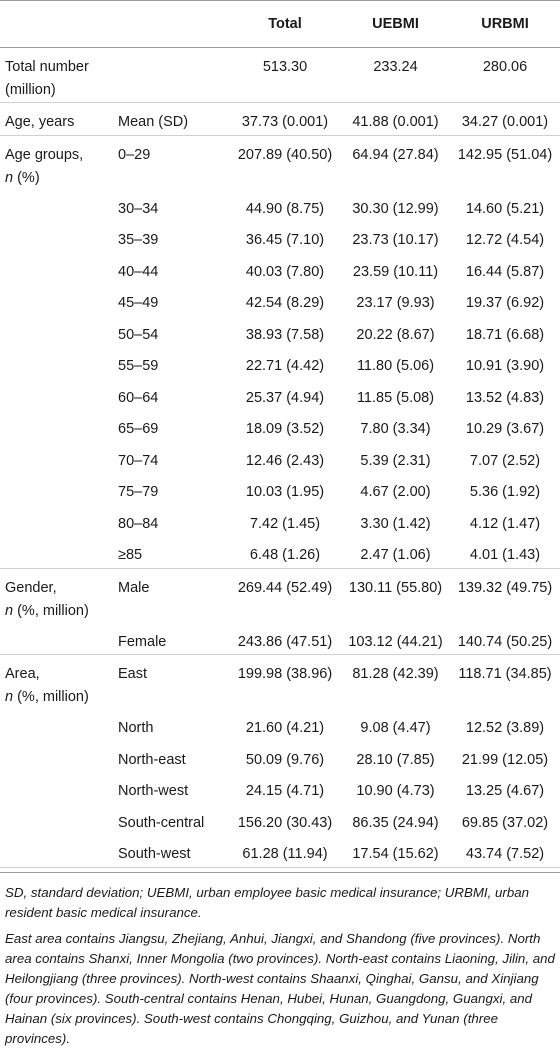 The width and height of the screenshot is (560, 1049). I want to click on table-row: 70–74 12.46 (2.43) 5.39 (2.31) 7.07 (2.52), so click(280, 458).